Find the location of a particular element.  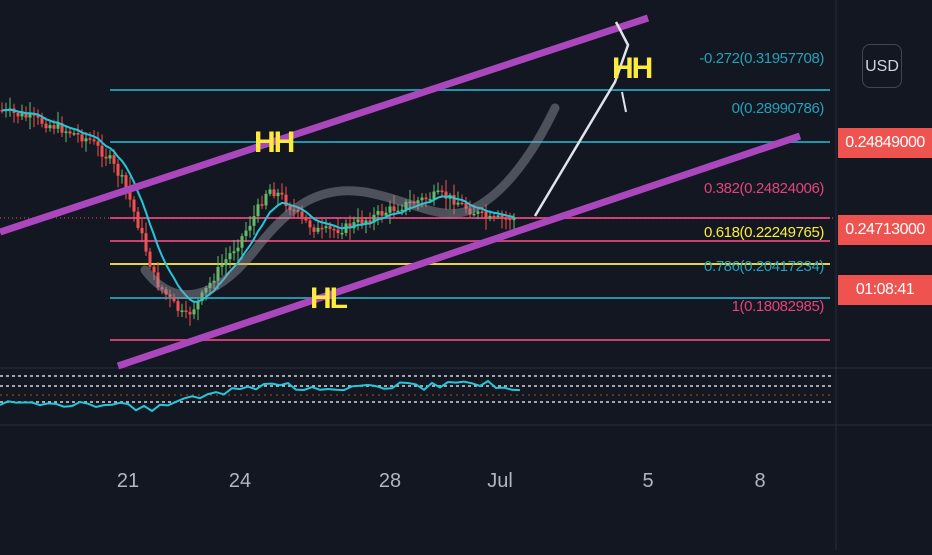

projection-arrow is located at coordinates (581, 119).